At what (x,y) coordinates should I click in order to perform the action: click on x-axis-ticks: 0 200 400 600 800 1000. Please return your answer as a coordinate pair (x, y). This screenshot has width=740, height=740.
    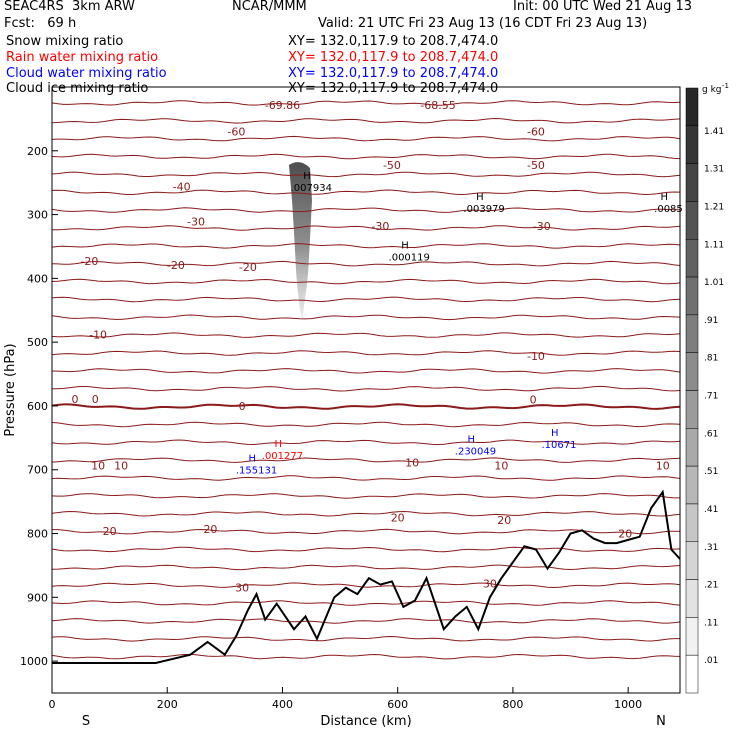
    Looking at the image, I should click on (345, 699).